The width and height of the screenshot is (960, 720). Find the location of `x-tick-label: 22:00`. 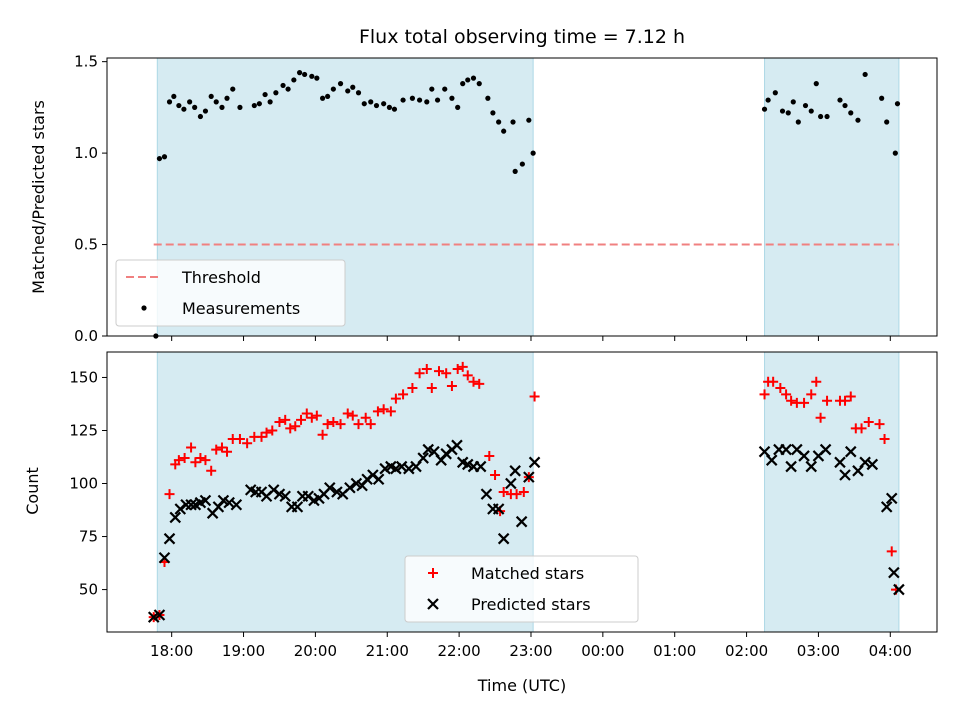

x-tick-label: 22:00 is located at coordinates (459, 651).